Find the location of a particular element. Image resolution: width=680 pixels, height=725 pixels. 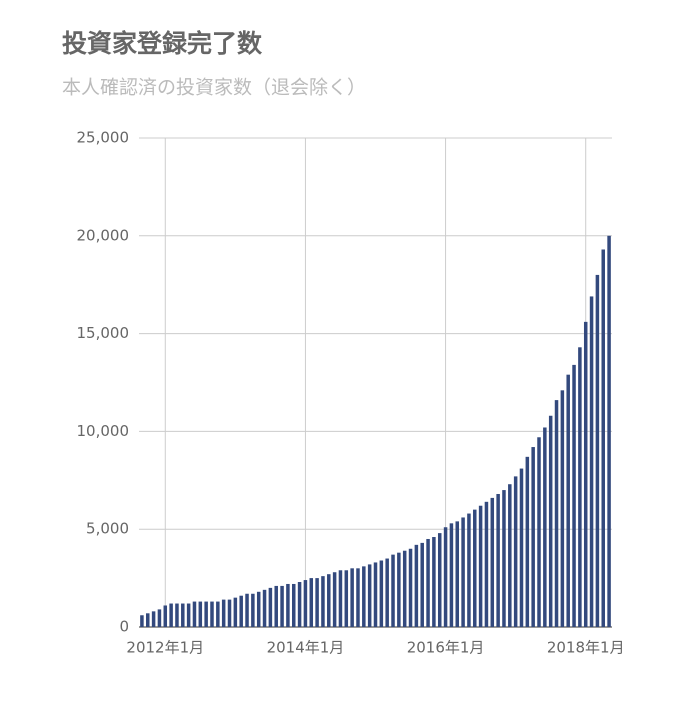

y-tick-label: 5,000 is located at coordinates (107, 529).